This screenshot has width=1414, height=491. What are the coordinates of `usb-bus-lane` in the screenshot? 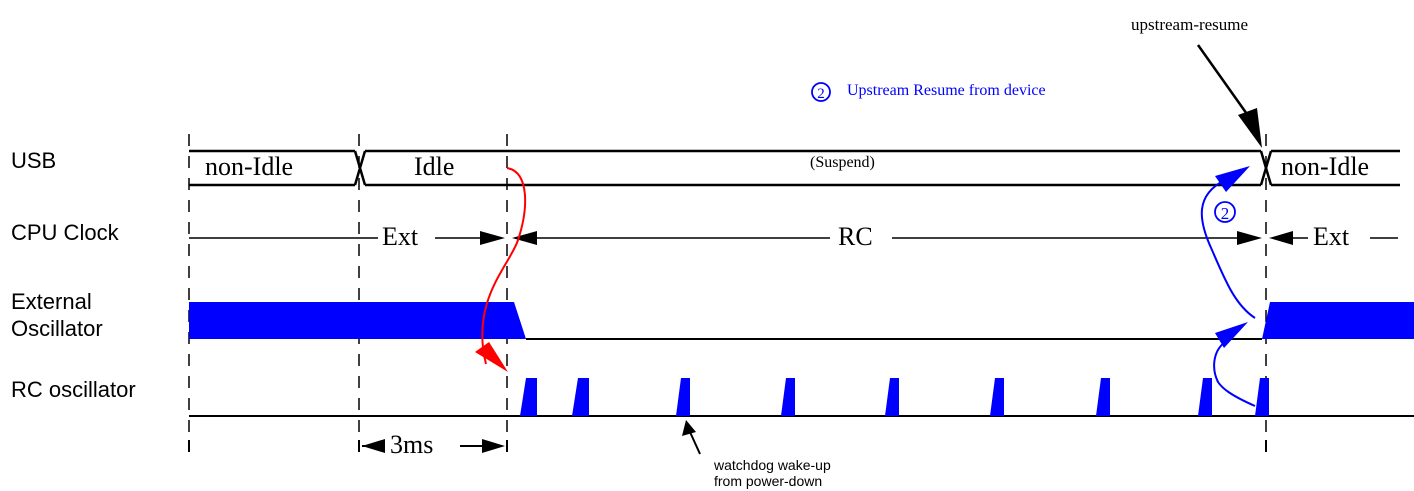 It's located at (794, 168).